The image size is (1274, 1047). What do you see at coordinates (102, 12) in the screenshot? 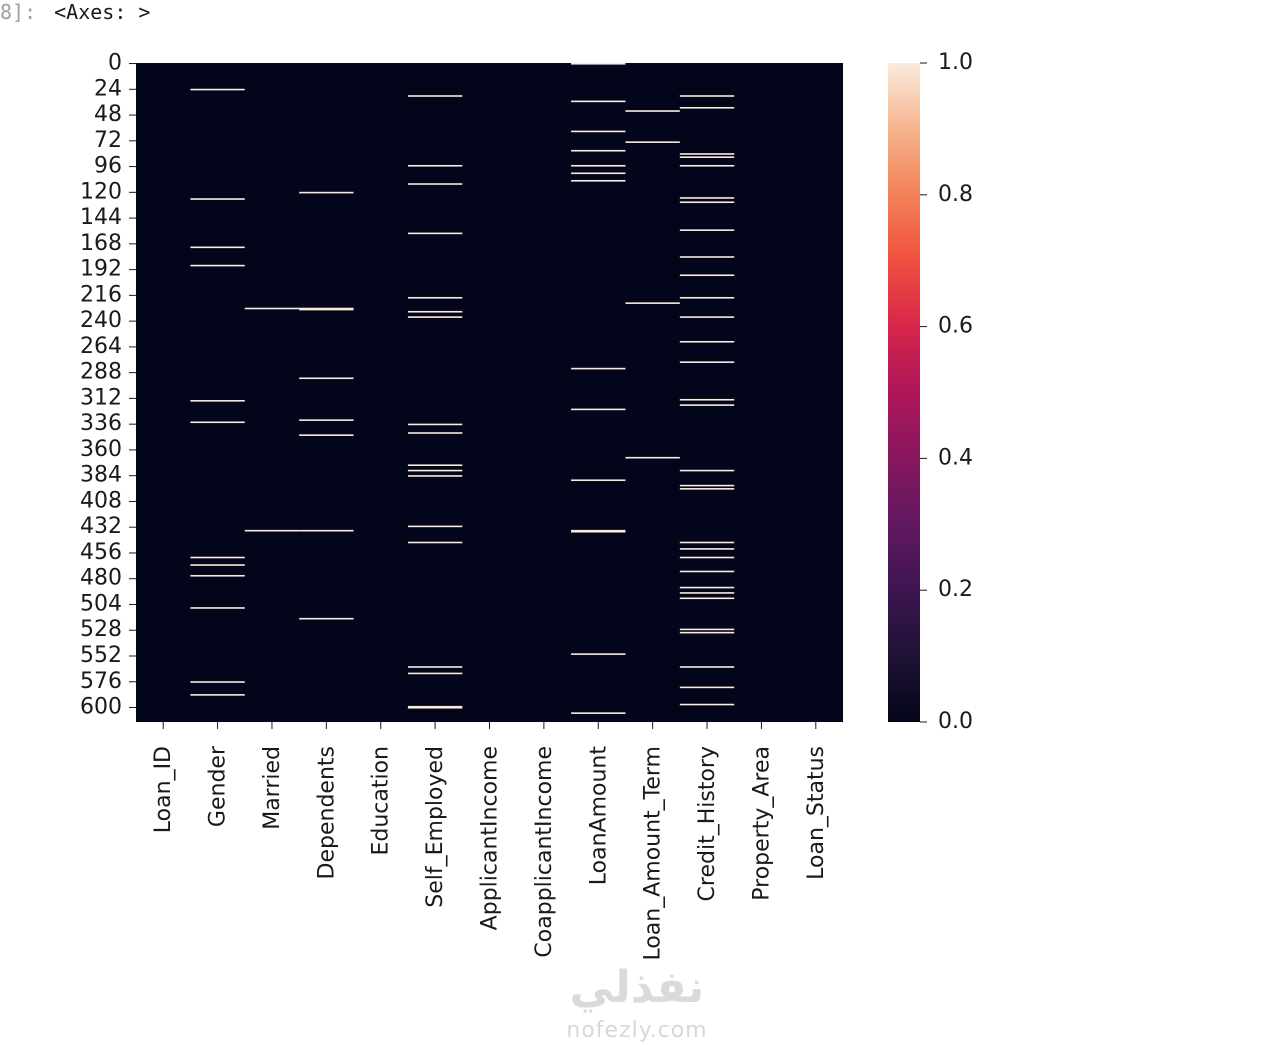
I see `cell-output-repr: <Axes: >` at bounding box center [102, 12].